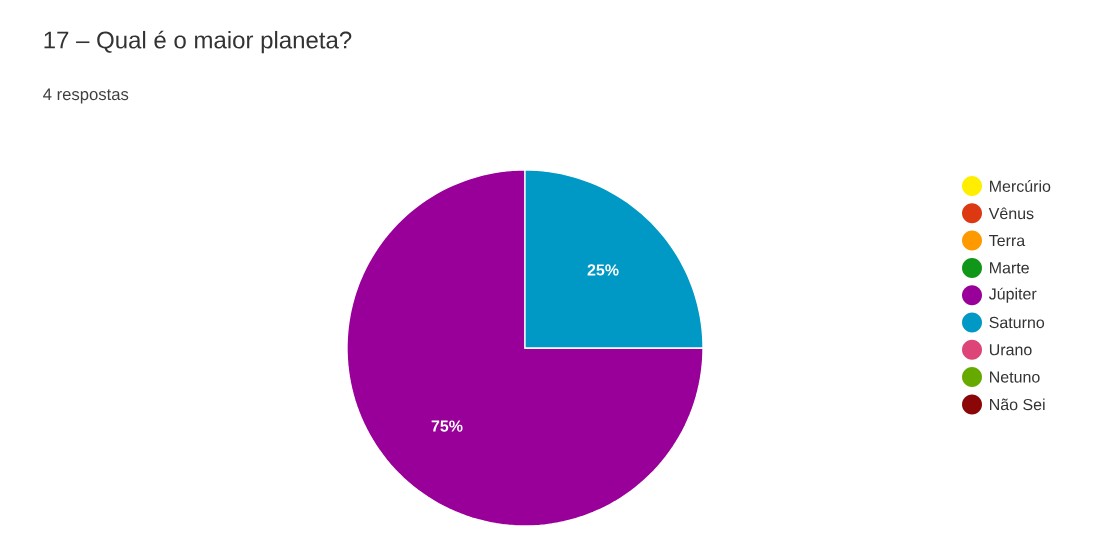  Describe the element at coordinates (1012, 295) in the screenshot. I see `legend-label: Júpiter` at that location.